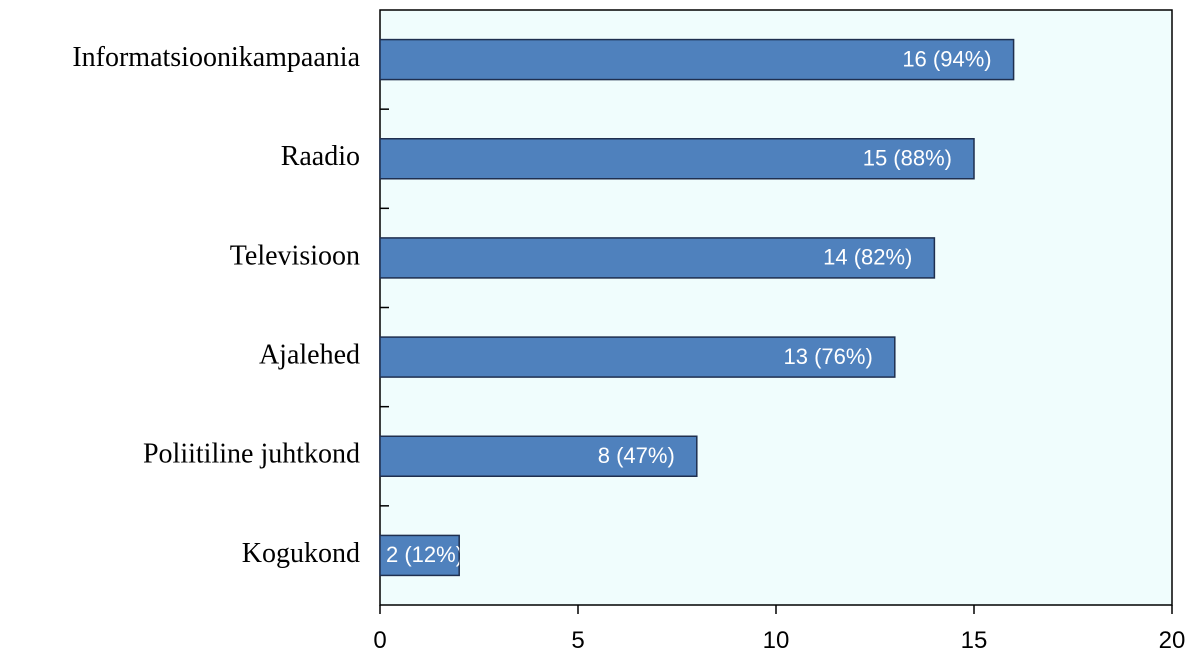 This screenshot has height=657, width=1192. Describe the element at coordinates (907, 158) in the screenshot. I see `value-label: 15 (88%)` at that location.